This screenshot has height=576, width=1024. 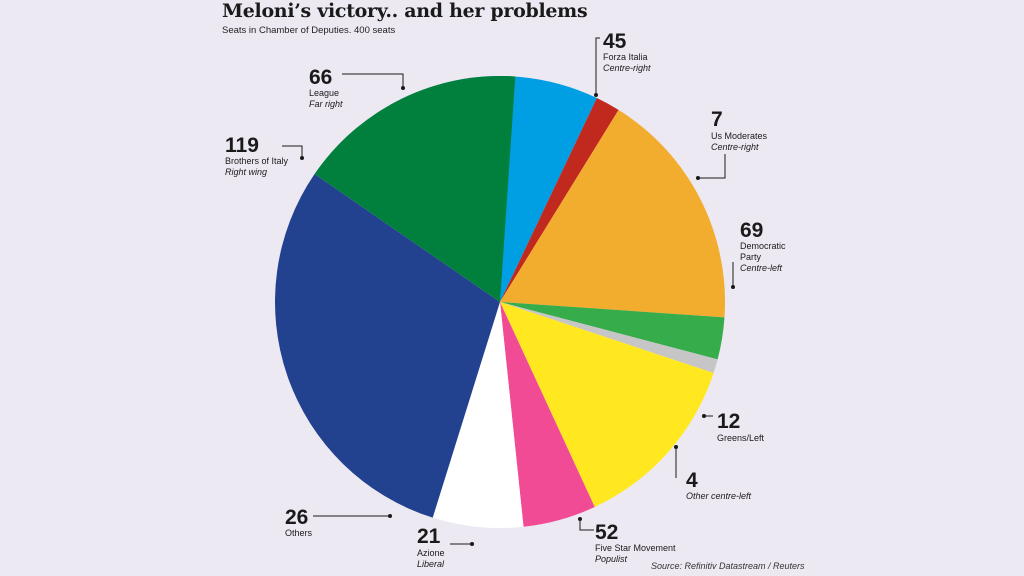 I want to click on value-label-azione: 21, so click(x=429, y=536).